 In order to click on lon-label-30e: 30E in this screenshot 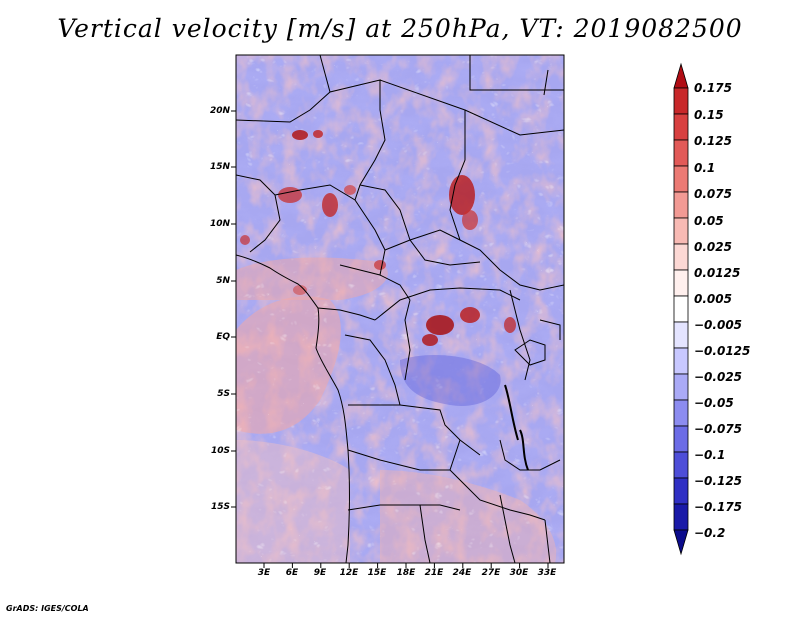, I will do `click(519, 573)`.